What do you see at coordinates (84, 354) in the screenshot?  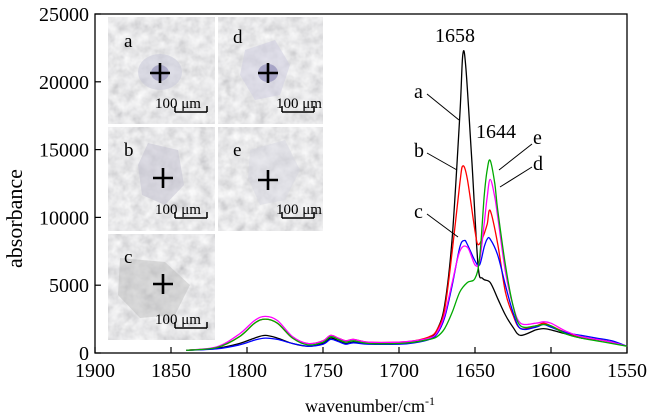 I see `y-tick-label: 0` at bounding box center [84, 354].